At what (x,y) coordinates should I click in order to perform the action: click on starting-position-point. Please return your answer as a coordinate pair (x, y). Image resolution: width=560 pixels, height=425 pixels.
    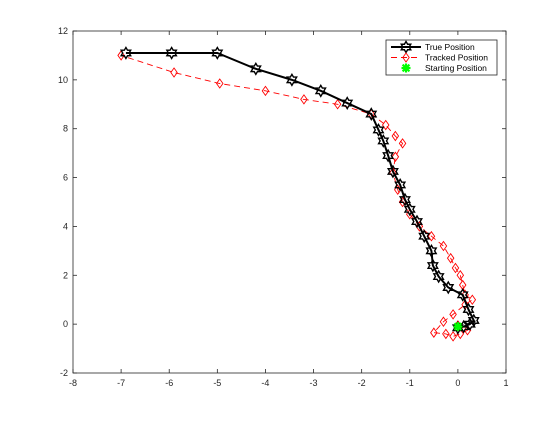
    Looking at the image, I should click on (458, 327).